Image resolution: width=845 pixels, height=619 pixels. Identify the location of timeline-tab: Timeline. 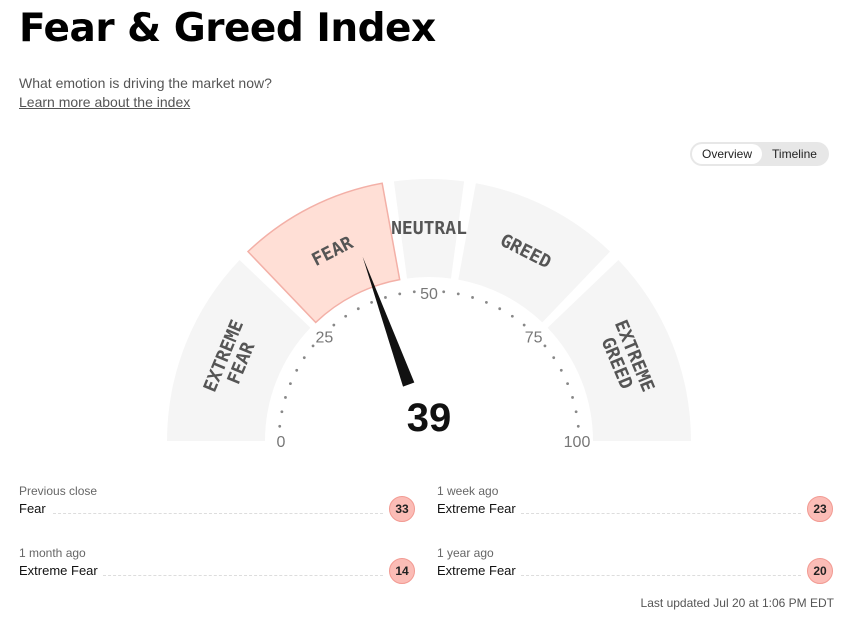
(794, 154).